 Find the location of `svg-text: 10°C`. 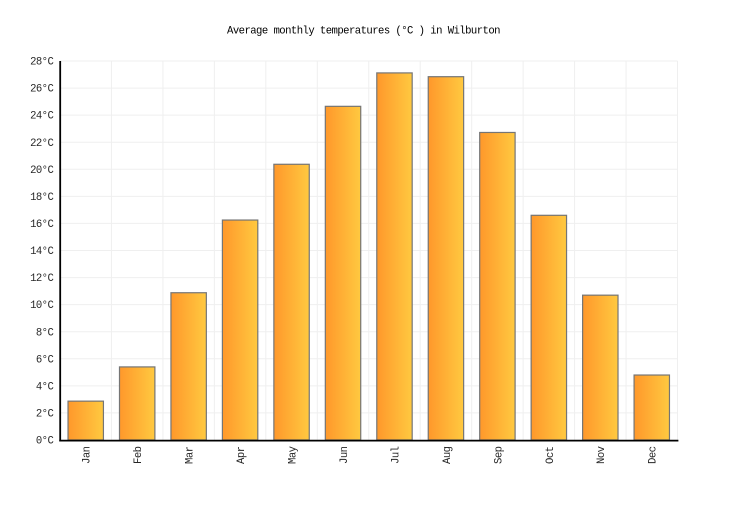

svg-text: 10°C is located at coordinates (41, 306).